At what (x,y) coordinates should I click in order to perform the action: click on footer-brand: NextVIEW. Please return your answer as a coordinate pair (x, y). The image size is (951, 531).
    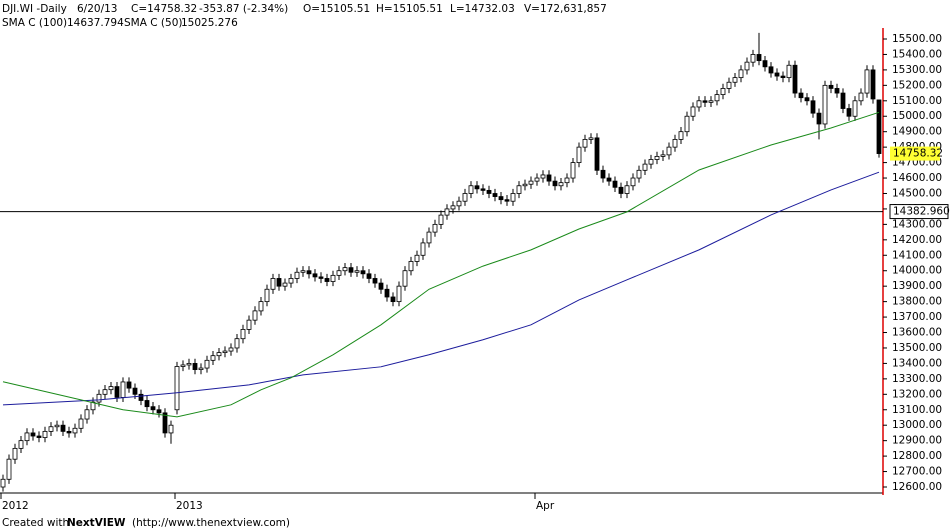
    Looking at the image, I should click on (96, 523).